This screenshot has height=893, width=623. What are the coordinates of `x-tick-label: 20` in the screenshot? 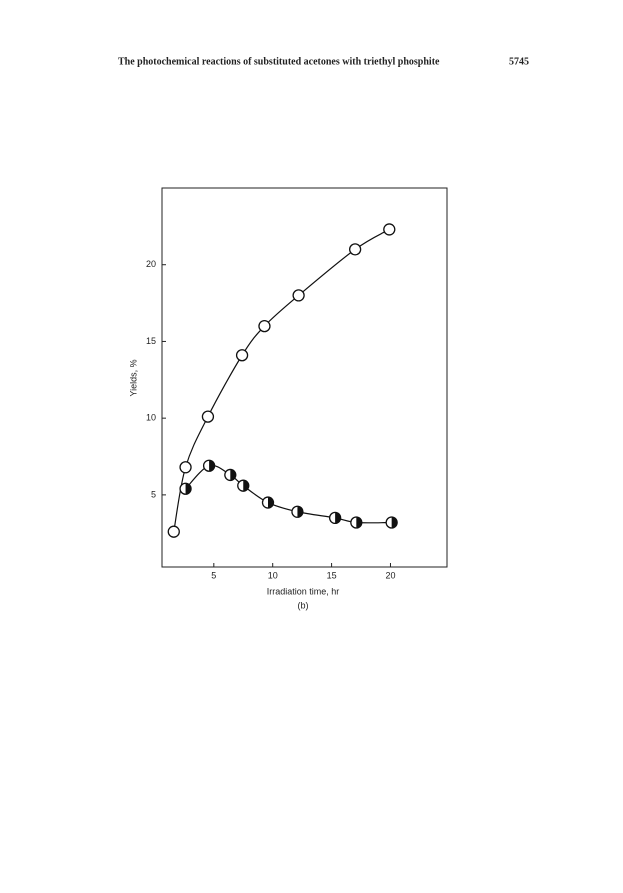 It's located at (390, 575).